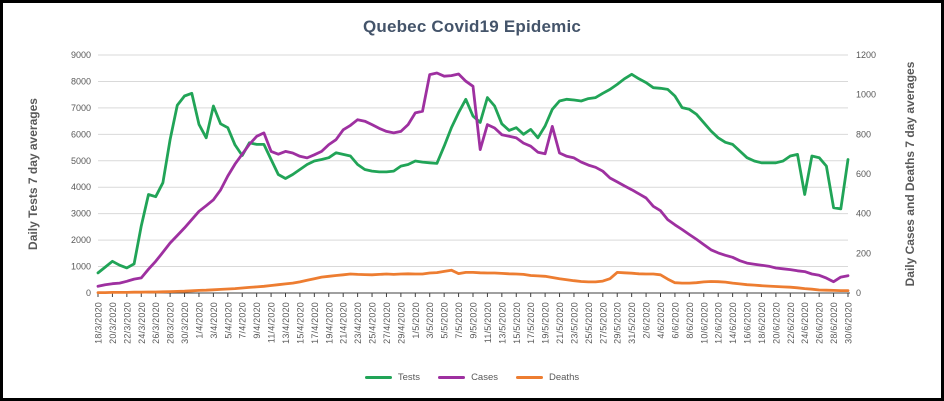 The height and width of the screenshot is (401, 944). Describe the element at coordinates (517, 323) in the screenshot. I see `x-axis-label: 15/5/2020` at that location.